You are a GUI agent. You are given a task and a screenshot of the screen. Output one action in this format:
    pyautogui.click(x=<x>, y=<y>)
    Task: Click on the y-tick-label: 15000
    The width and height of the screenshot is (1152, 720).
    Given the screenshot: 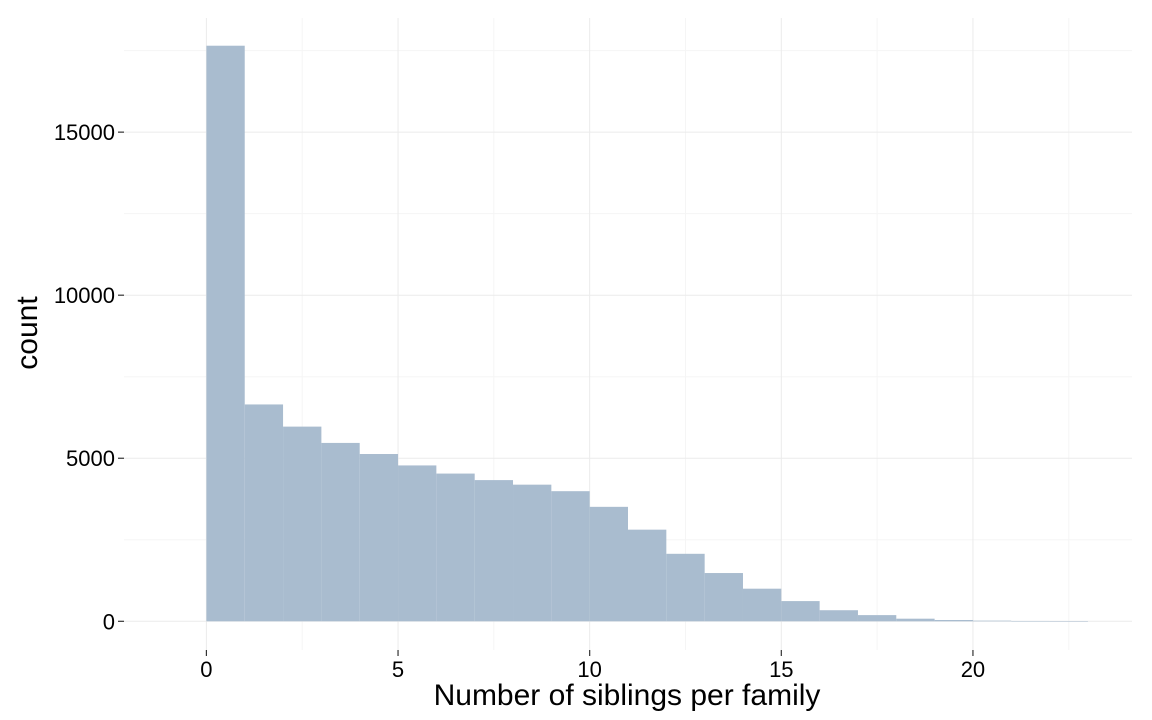 What is the action you would take?
    pyautogui.click(x=84, y=132)
    